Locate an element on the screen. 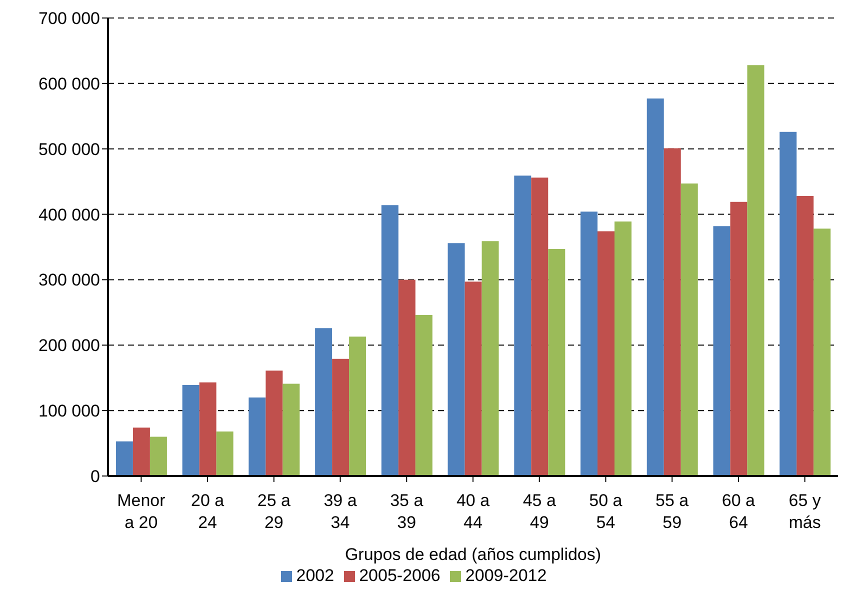 Image resolution: width=846 pixels, height=596 pixels. x-tick-label: 60 a 64 is located at coordinates (739, 511).